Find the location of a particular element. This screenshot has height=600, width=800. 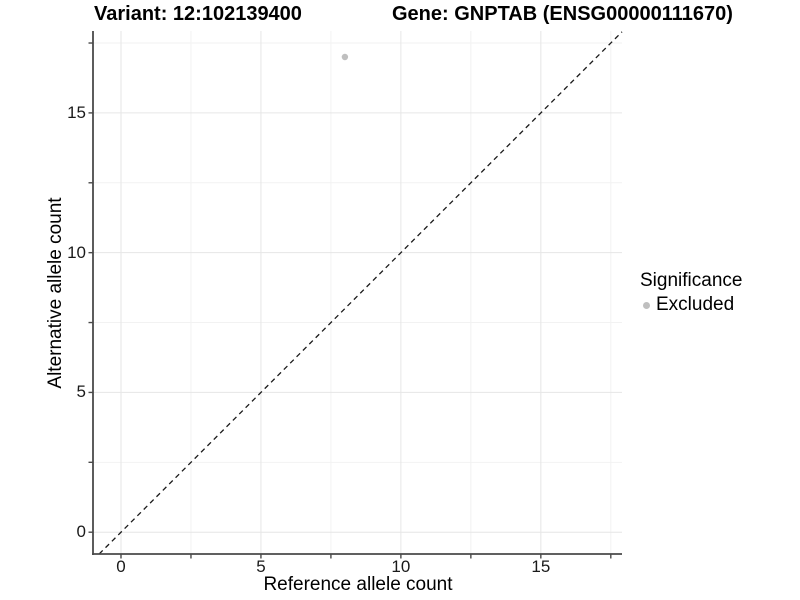

plot-title-gene: Gene: GNPTAB (ENSG00000111670) is located at coordinates (562, 14).